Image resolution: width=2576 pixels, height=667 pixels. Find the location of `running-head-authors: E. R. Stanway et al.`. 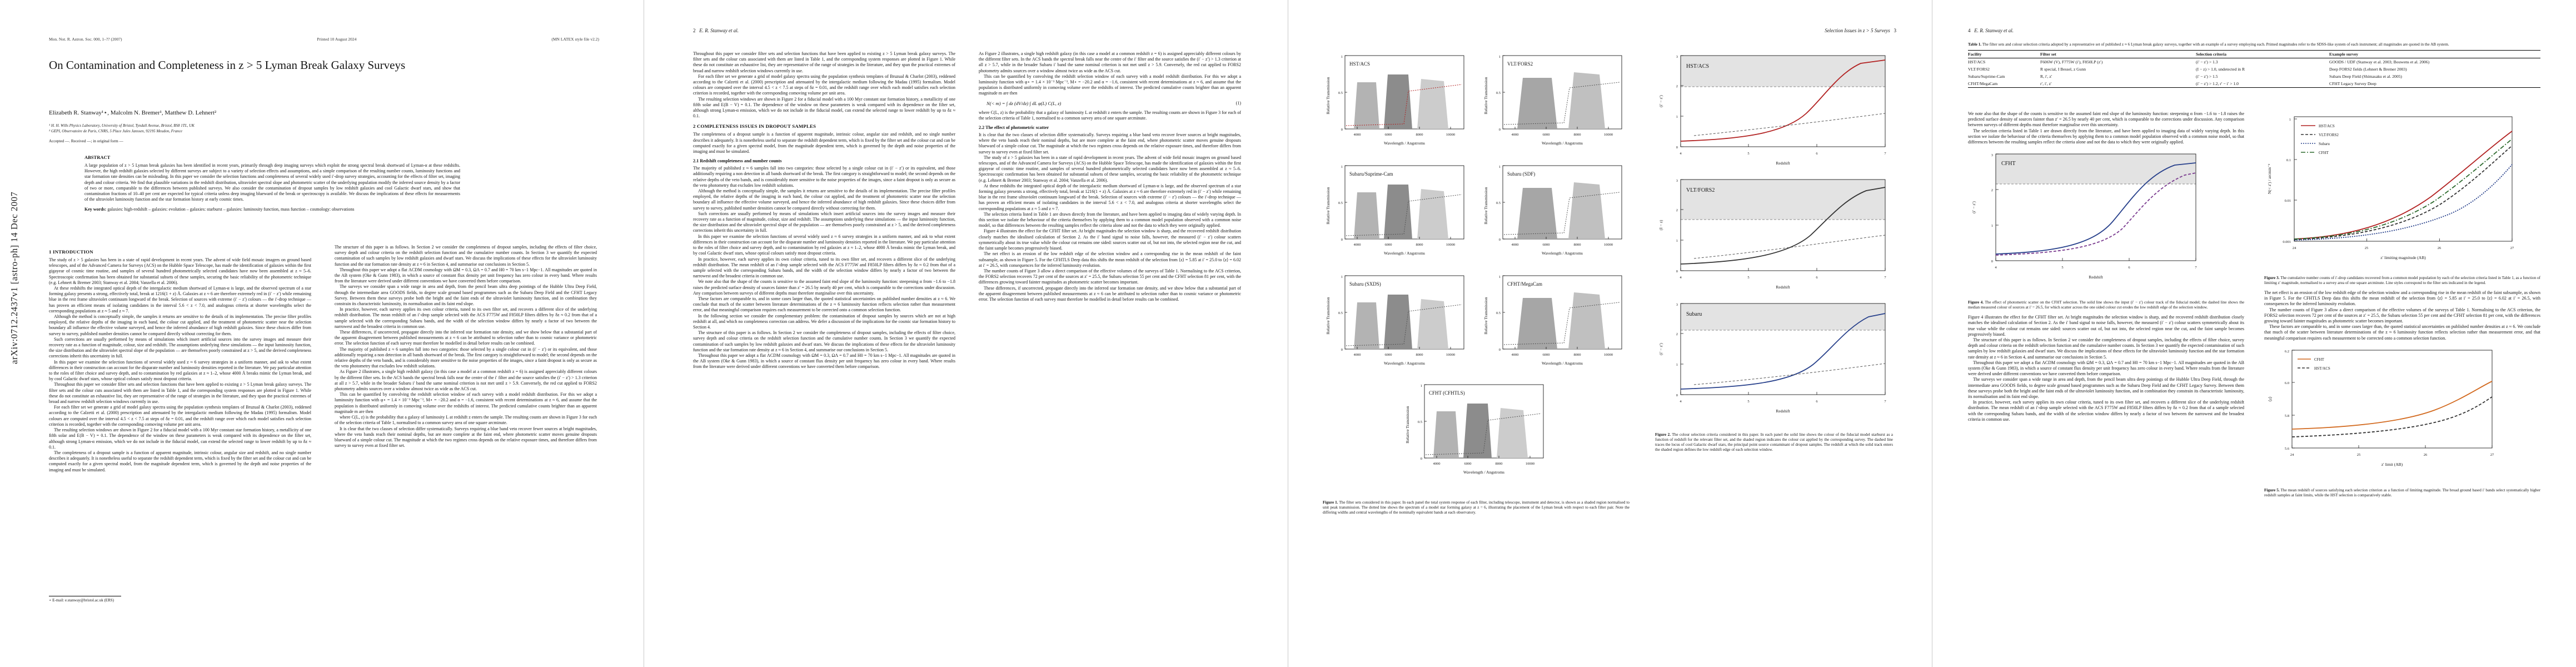

running-head-authors: E. R. Stanway et al. is located at coordinates (1994, 30).